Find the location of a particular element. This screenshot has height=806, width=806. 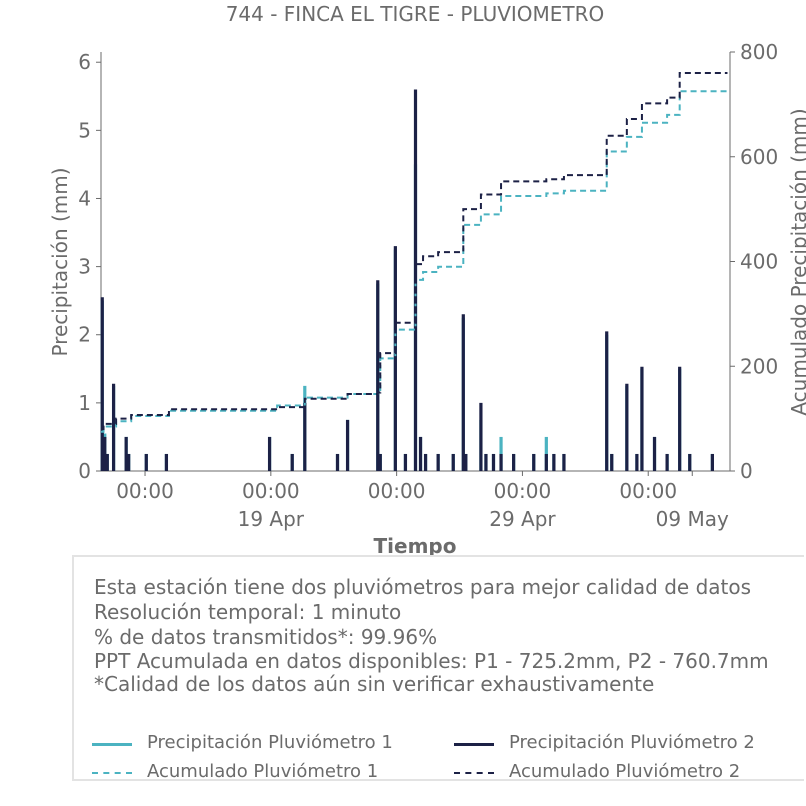

x-tick-label-date: 29 Apr is located at coordinates (522, 519).